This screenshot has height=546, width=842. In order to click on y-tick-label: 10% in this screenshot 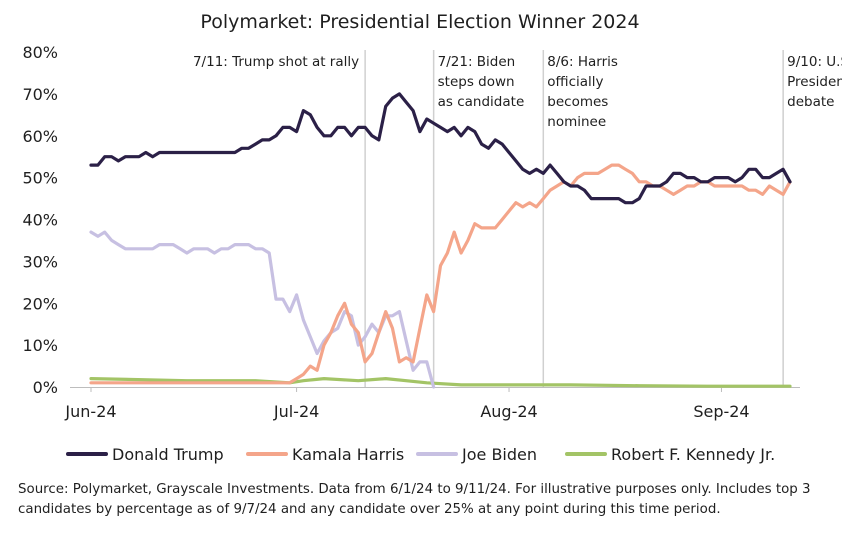, I will do `click(40, 345)`.